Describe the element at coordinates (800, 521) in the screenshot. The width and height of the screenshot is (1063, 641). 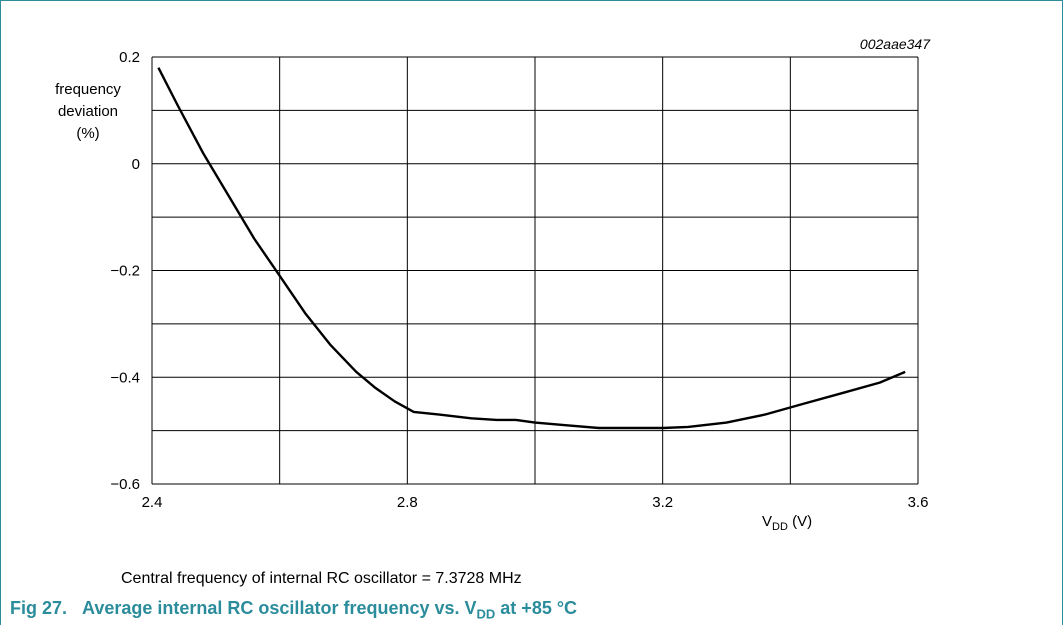
I see `x-axis-label-unit: (V)` at that location.